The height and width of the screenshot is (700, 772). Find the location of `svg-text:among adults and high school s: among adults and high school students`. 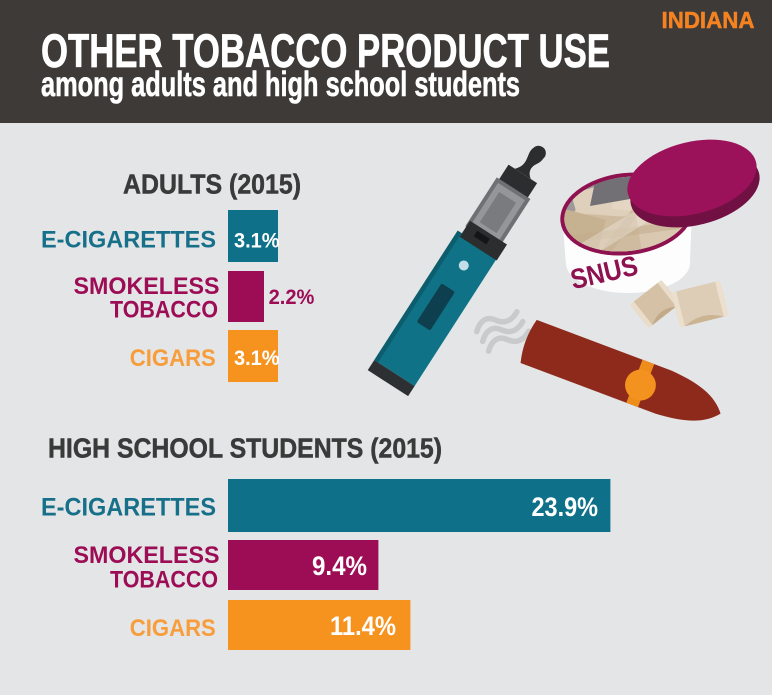

svg-text:among adults and high school s: among adults and high school students is located at coordinates (280, 84).